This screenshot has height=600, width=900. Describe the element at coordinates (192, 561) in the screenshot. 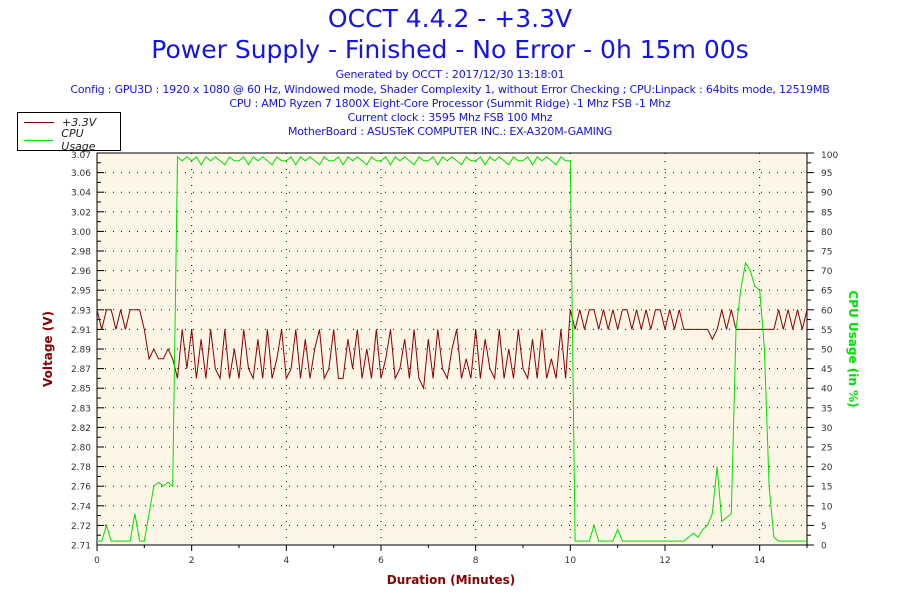

I see `x-tick-label: 2` at that location.